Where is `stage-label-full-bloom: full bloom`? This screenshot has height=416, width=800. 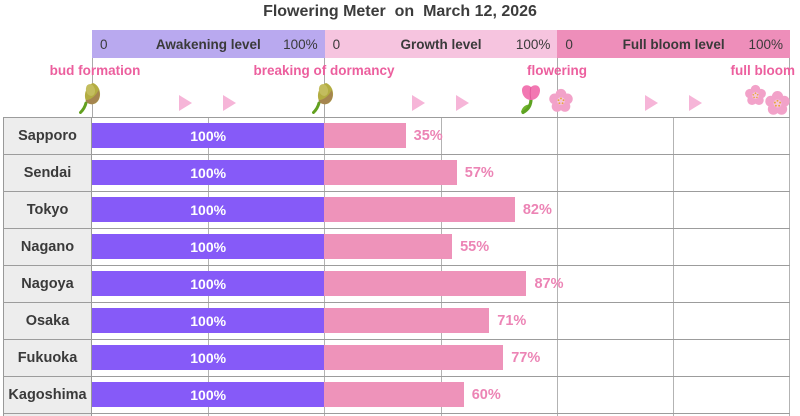
stage-label-full-bloom: full bloom is located at coordinates (763, 70).